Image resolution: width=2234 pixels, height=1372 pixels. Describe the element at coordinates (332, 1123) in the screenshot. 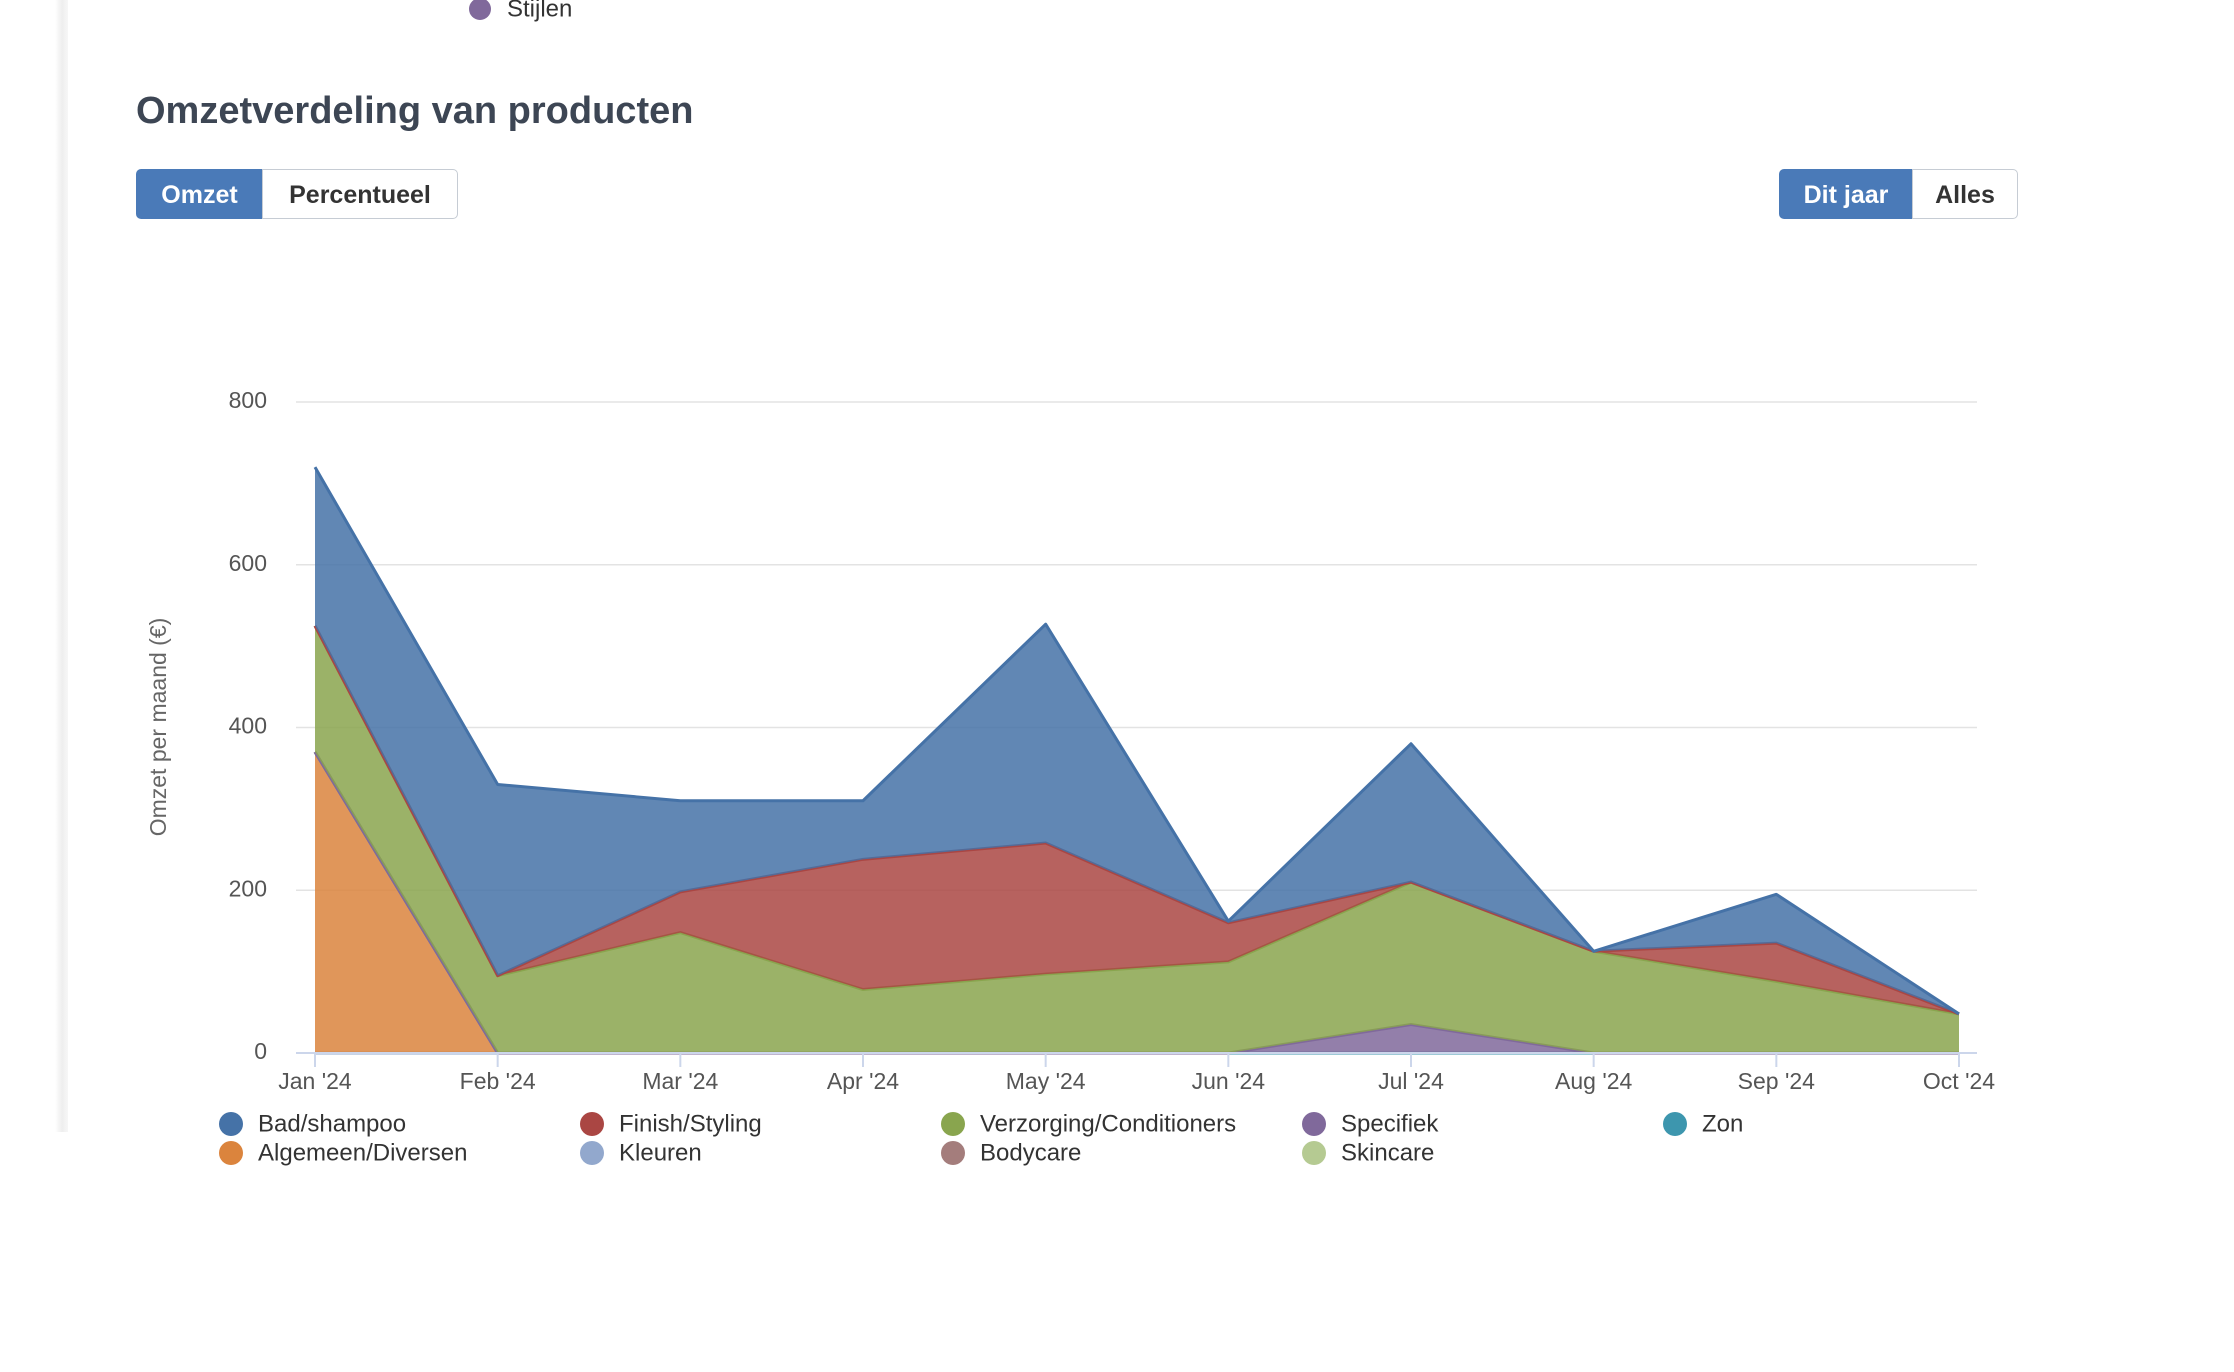

I see `legend-label: Bad/shampoo` at that location.